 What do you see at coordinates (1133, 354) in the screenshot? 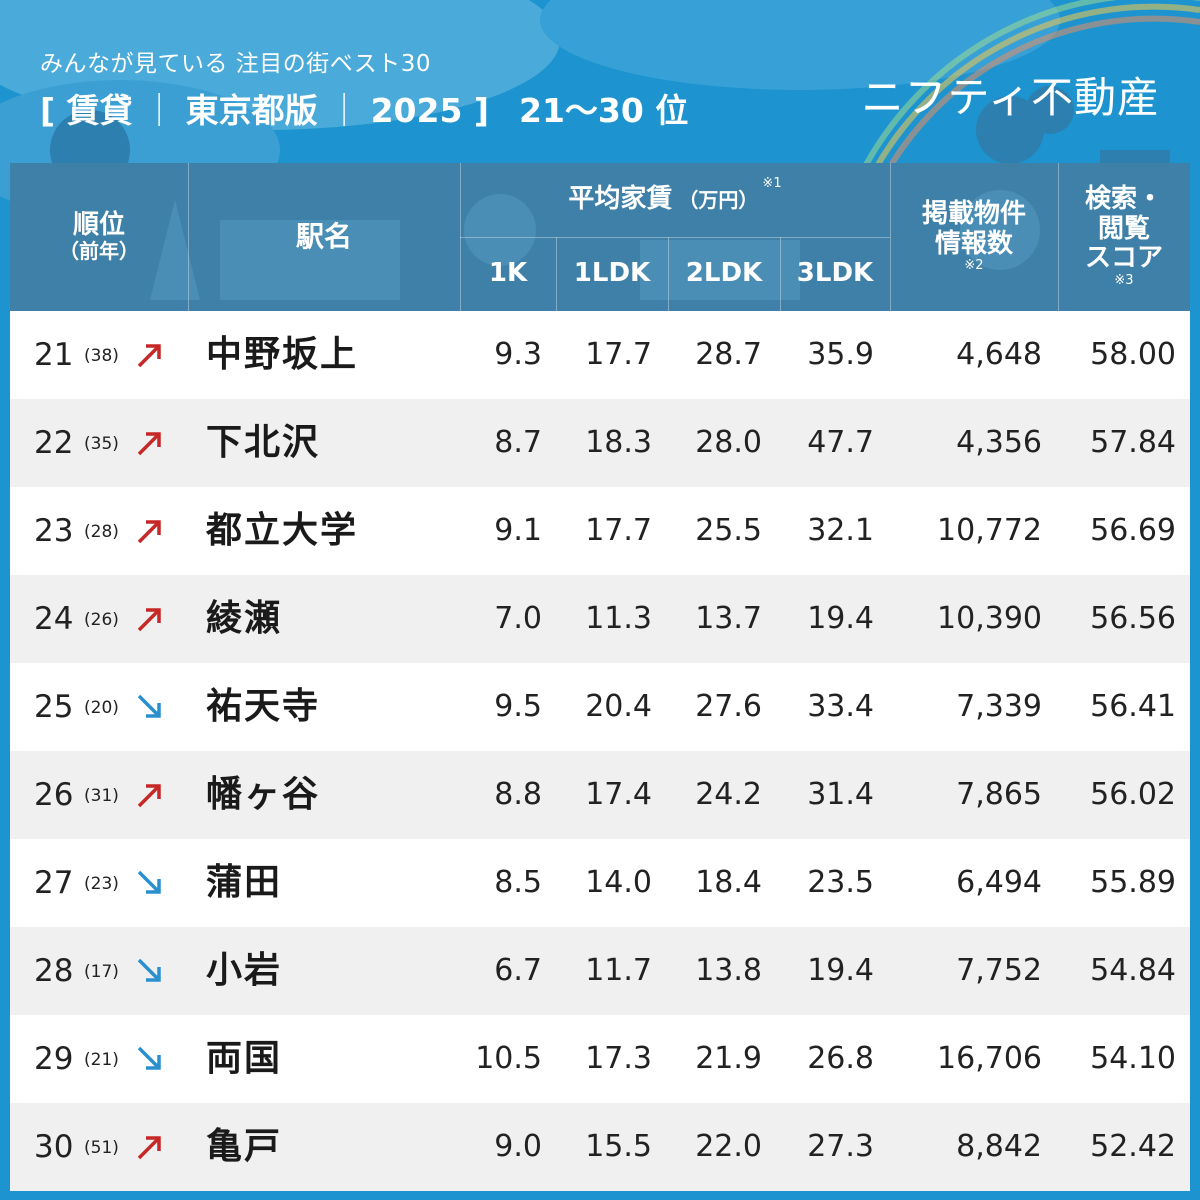
I see `score: 58.00` at bounding box center [1133, 354].